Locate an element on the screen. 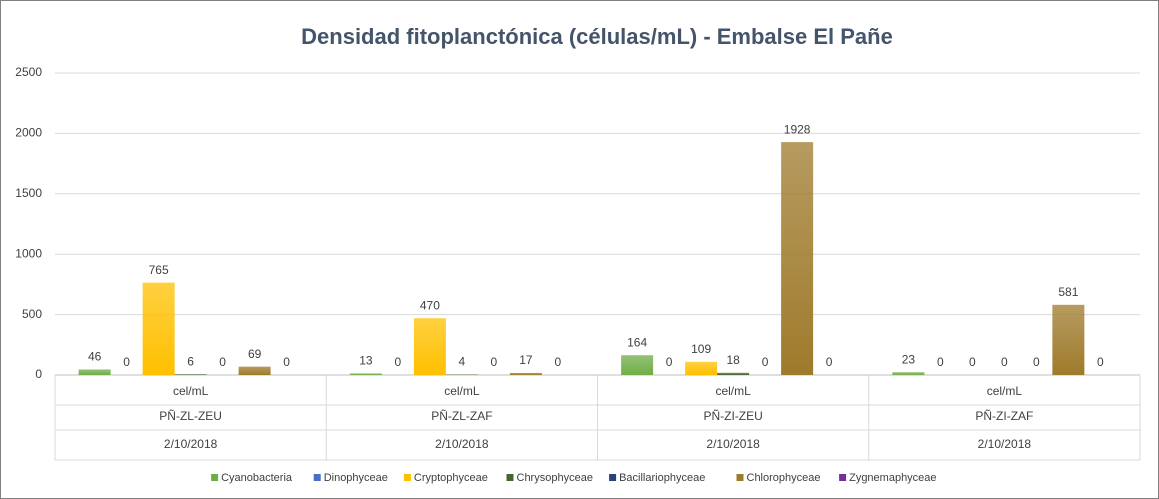  data-label: 109 is located at coordinates (701, 349).